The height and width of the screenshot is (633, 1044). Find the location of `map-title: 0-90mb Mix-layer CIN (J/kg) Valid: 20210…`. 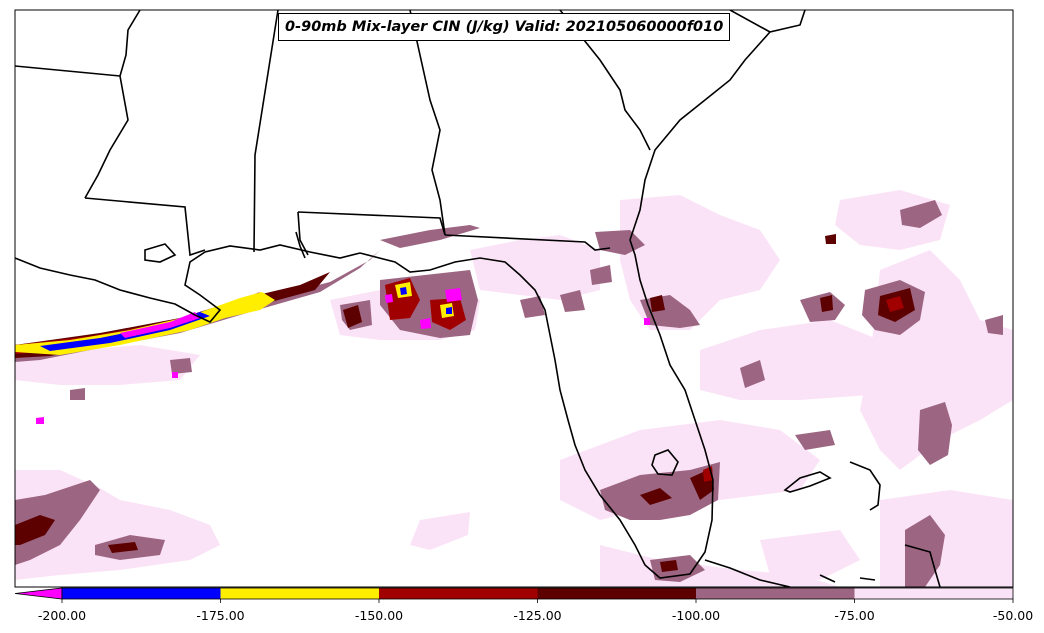

map-title: 0-90mb Mix-layer CIN (J/kg) Valid: 20210… is located at coordinates (504, 27).